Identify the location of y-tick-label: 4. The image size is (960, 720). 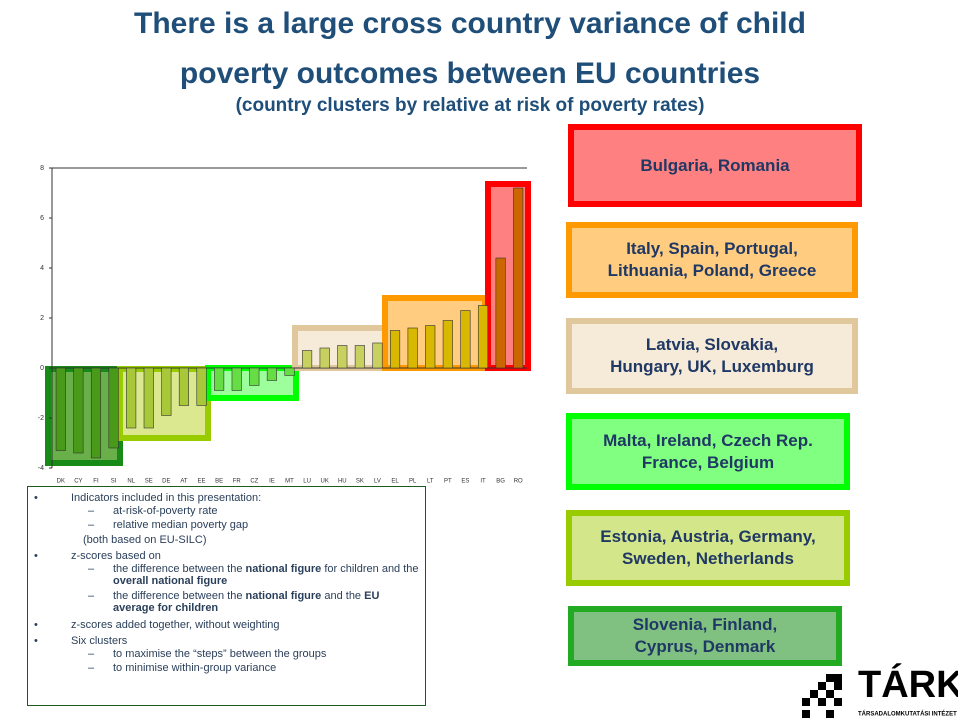
(42, 268).